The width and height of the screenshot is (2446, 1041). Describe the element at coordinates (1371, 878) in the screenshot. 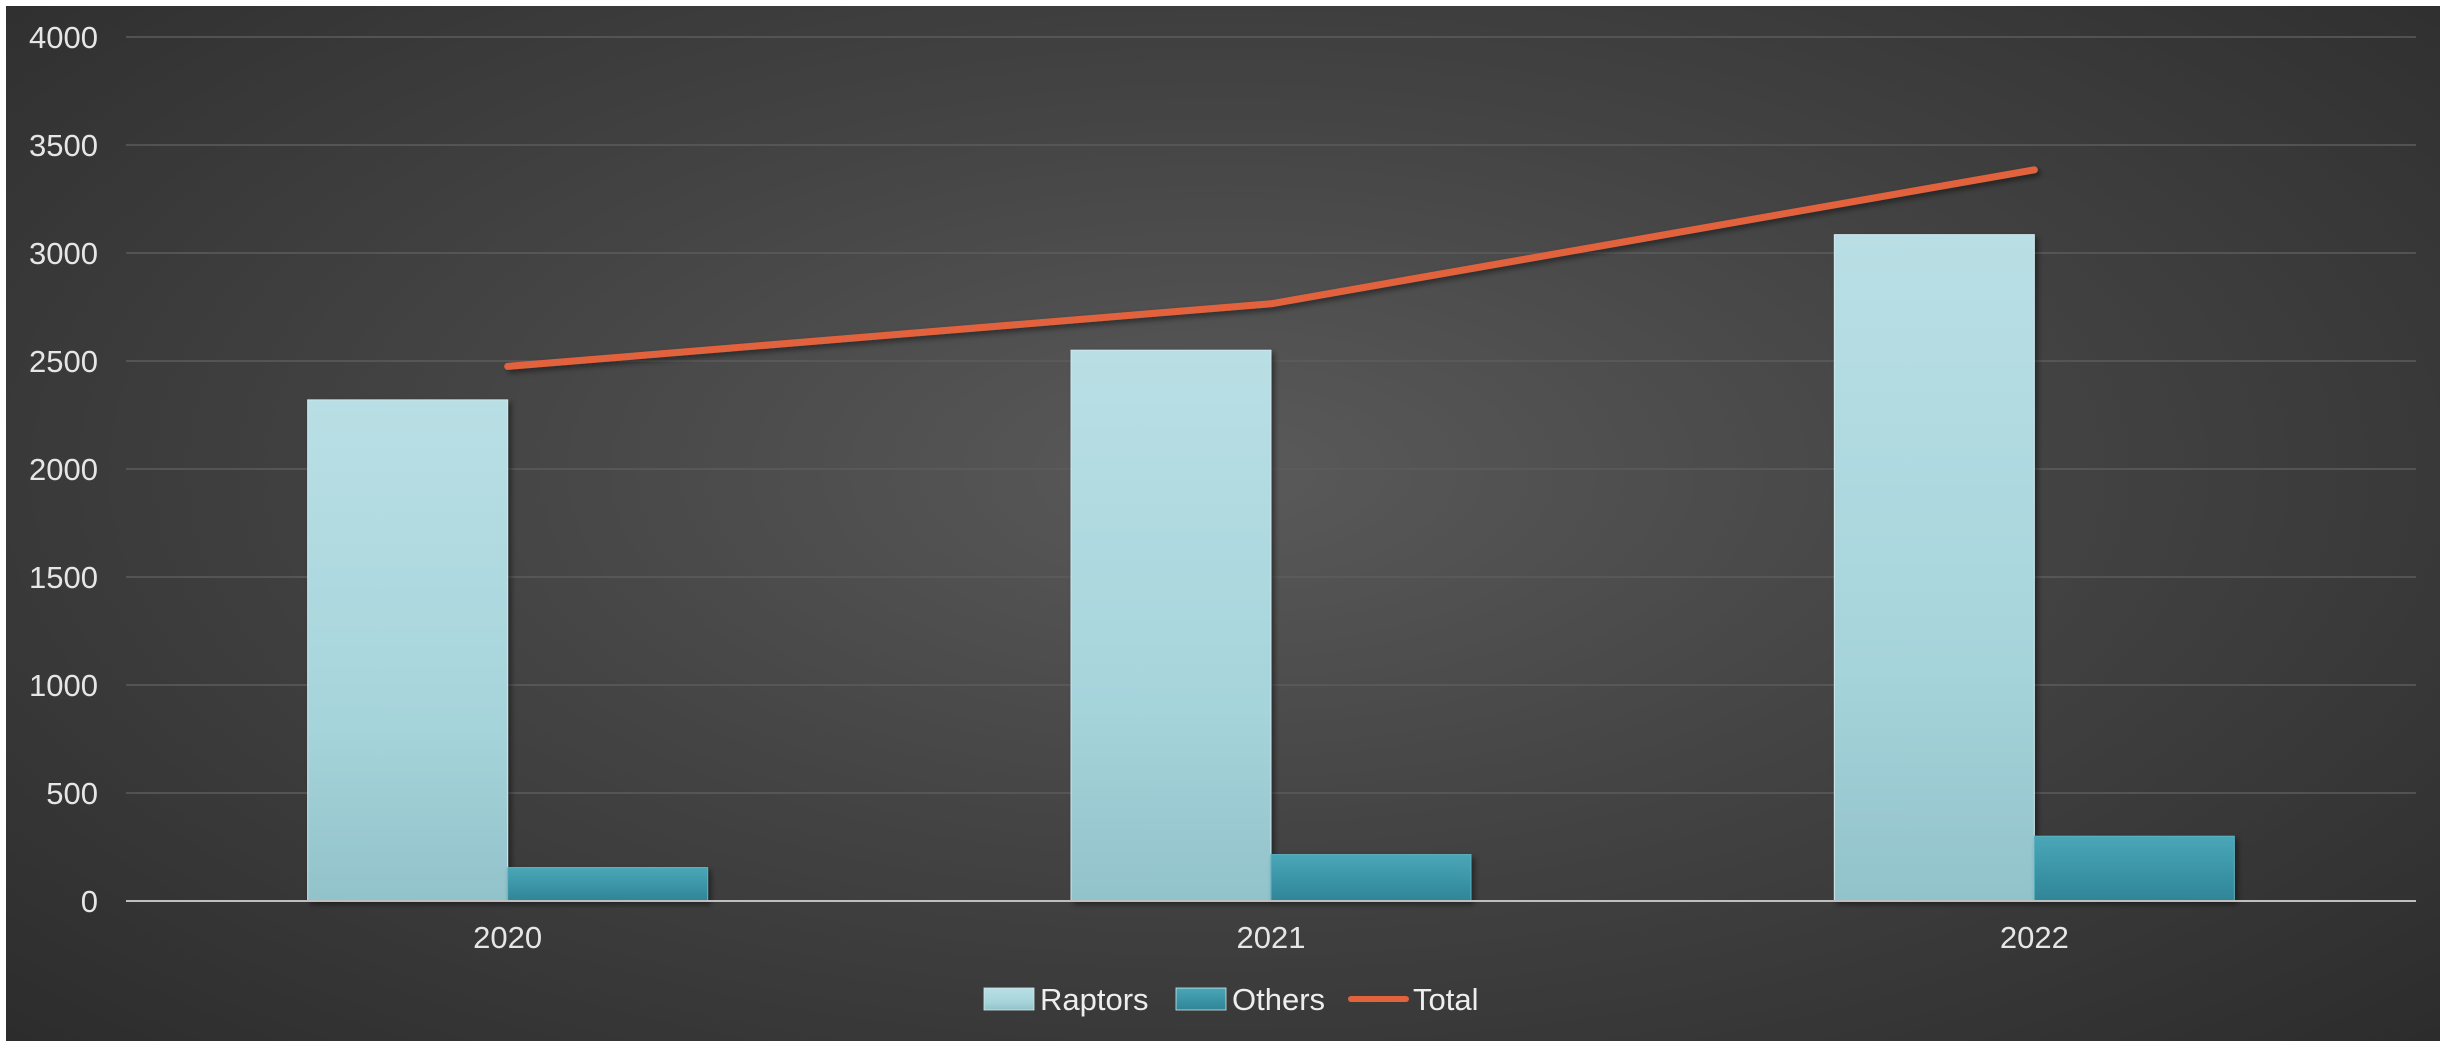

I see `bar-others-2021` at that location.